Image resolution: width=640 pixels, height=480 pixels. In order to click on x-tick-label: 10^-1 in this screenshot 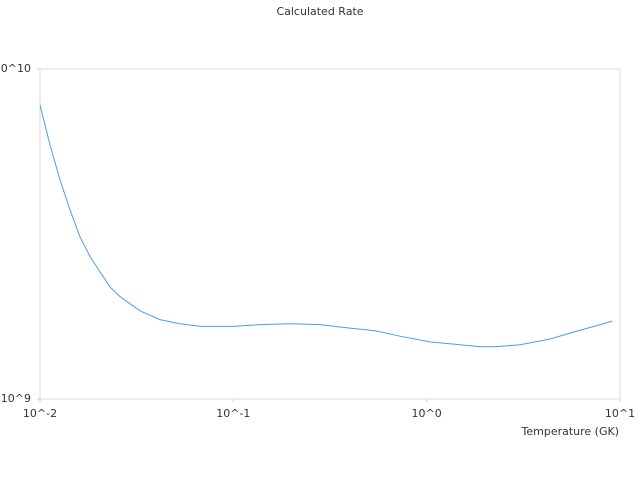, I will do `click(233, 413)`.